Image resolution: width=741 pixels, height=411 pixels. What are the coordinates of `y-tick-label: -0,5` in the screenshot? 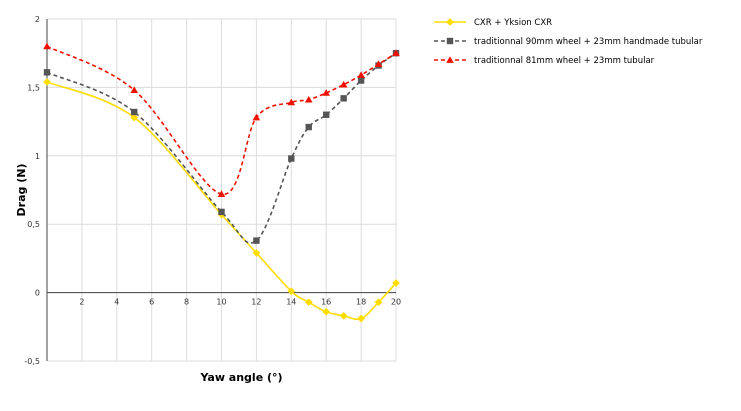 It's located at (32, 361).